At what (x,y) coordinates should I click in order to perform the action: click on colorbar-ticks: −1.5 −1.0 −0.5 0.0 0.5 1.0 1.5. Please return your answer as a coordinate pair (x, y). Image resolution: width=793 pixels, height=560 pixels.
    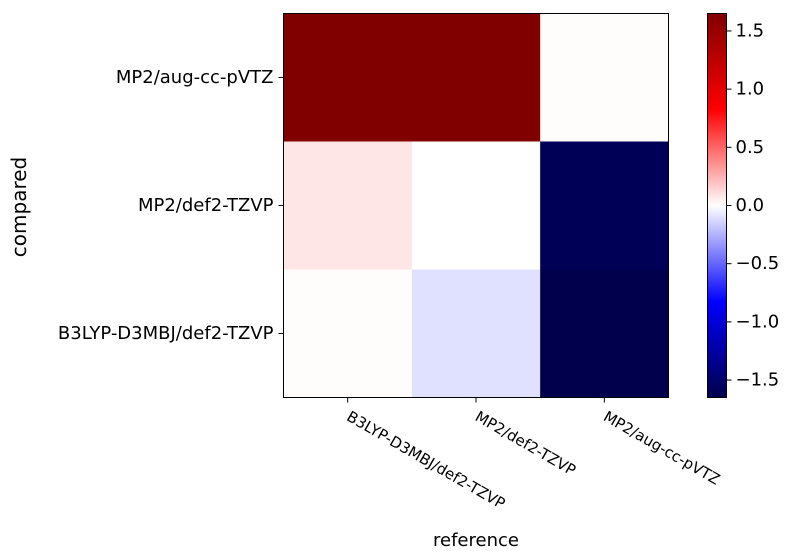
    Looking at the image, I should click on (753, 205).